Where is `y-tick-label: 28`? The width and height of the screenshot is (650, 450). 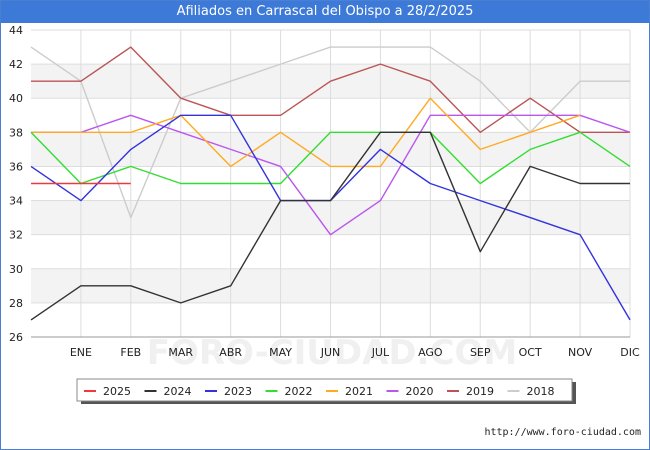 y-tick-label: 28 is located at coordinates (16, 303).